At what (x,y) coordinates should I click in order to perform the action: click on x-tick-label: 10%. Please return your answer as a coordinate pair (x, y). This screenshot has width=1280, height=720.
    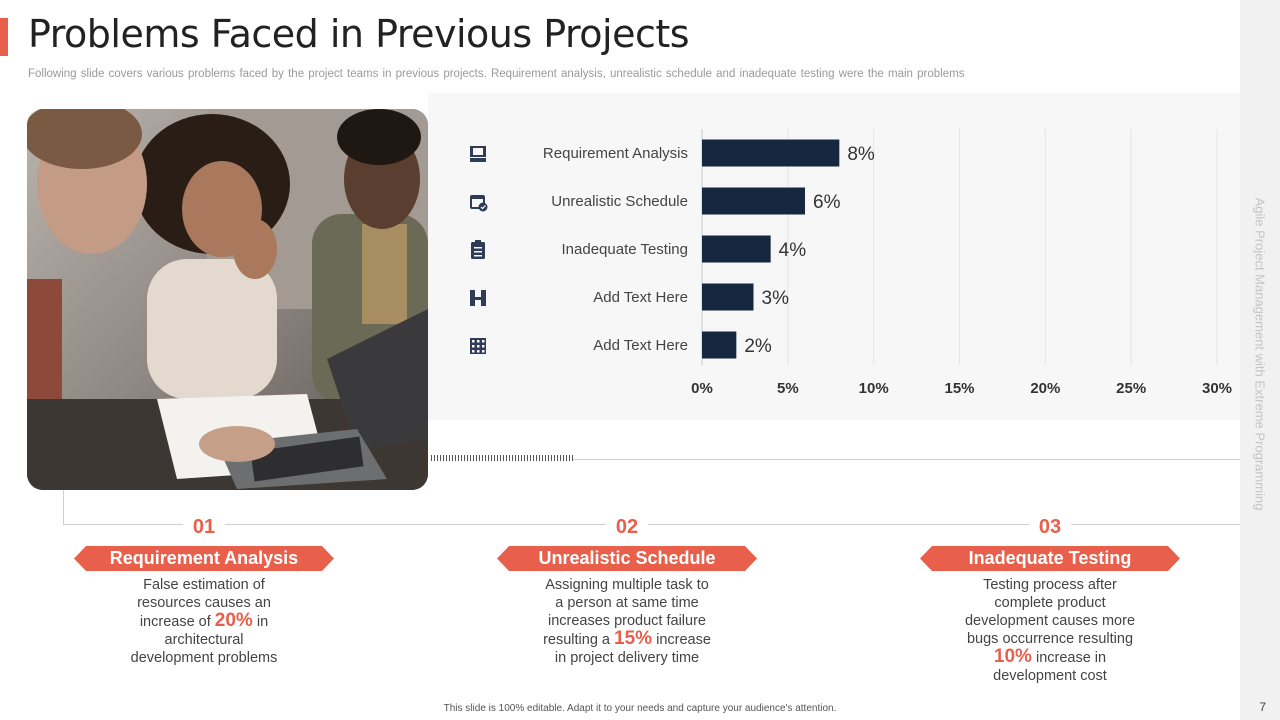
    Looking at the image, I should click on (874, 388).